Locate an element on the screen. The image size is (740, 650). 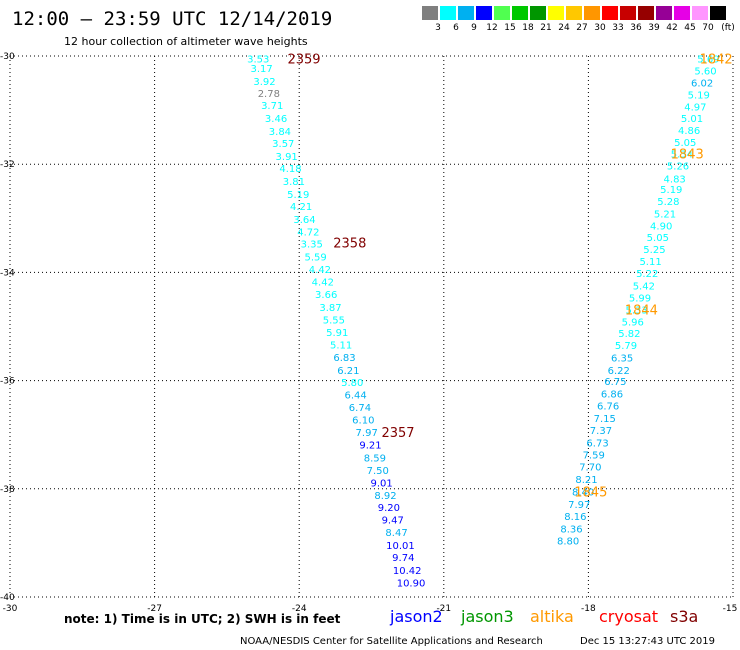
color-scale-label: 70 is located at coordinates (708, 28).